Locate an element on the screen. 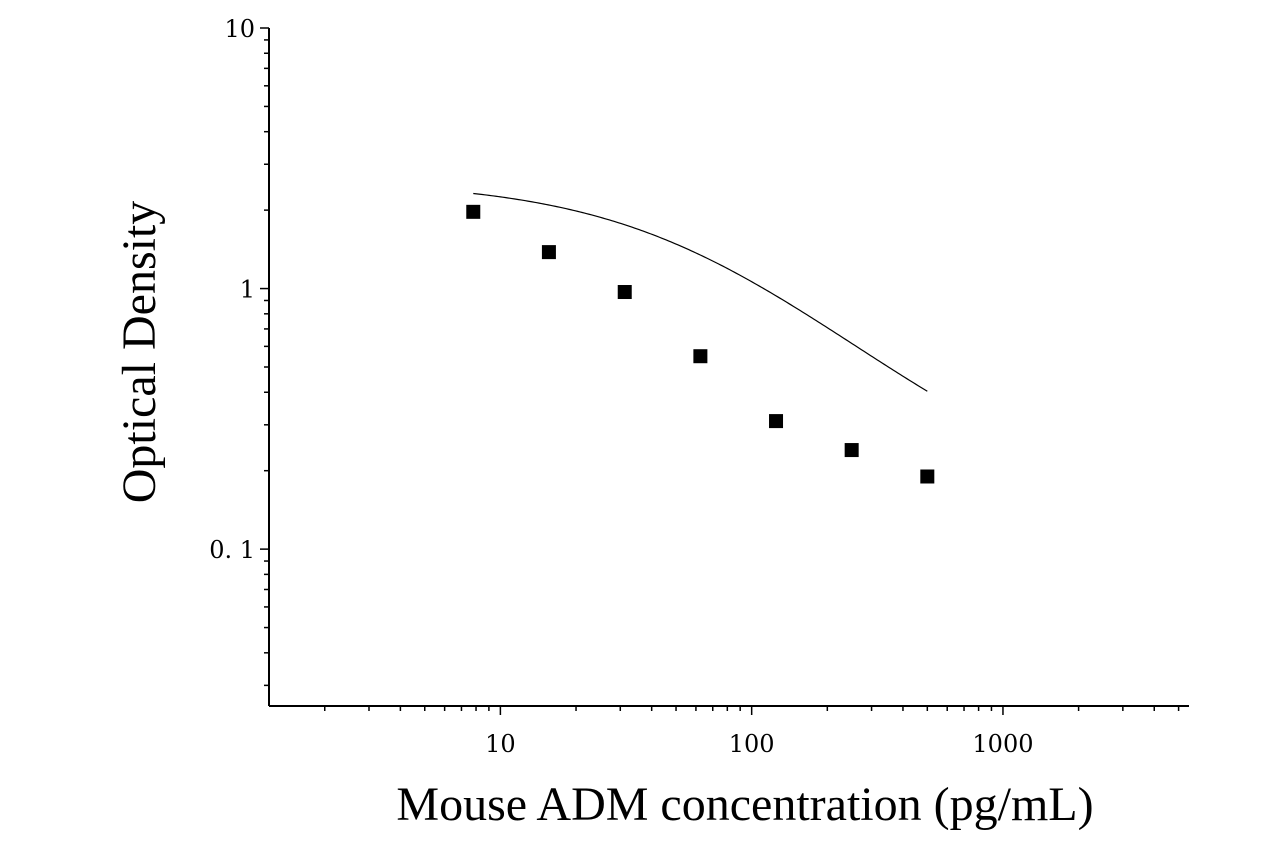 The image size is (1274, 842). fit-curve is located at coordinates (700, 292).